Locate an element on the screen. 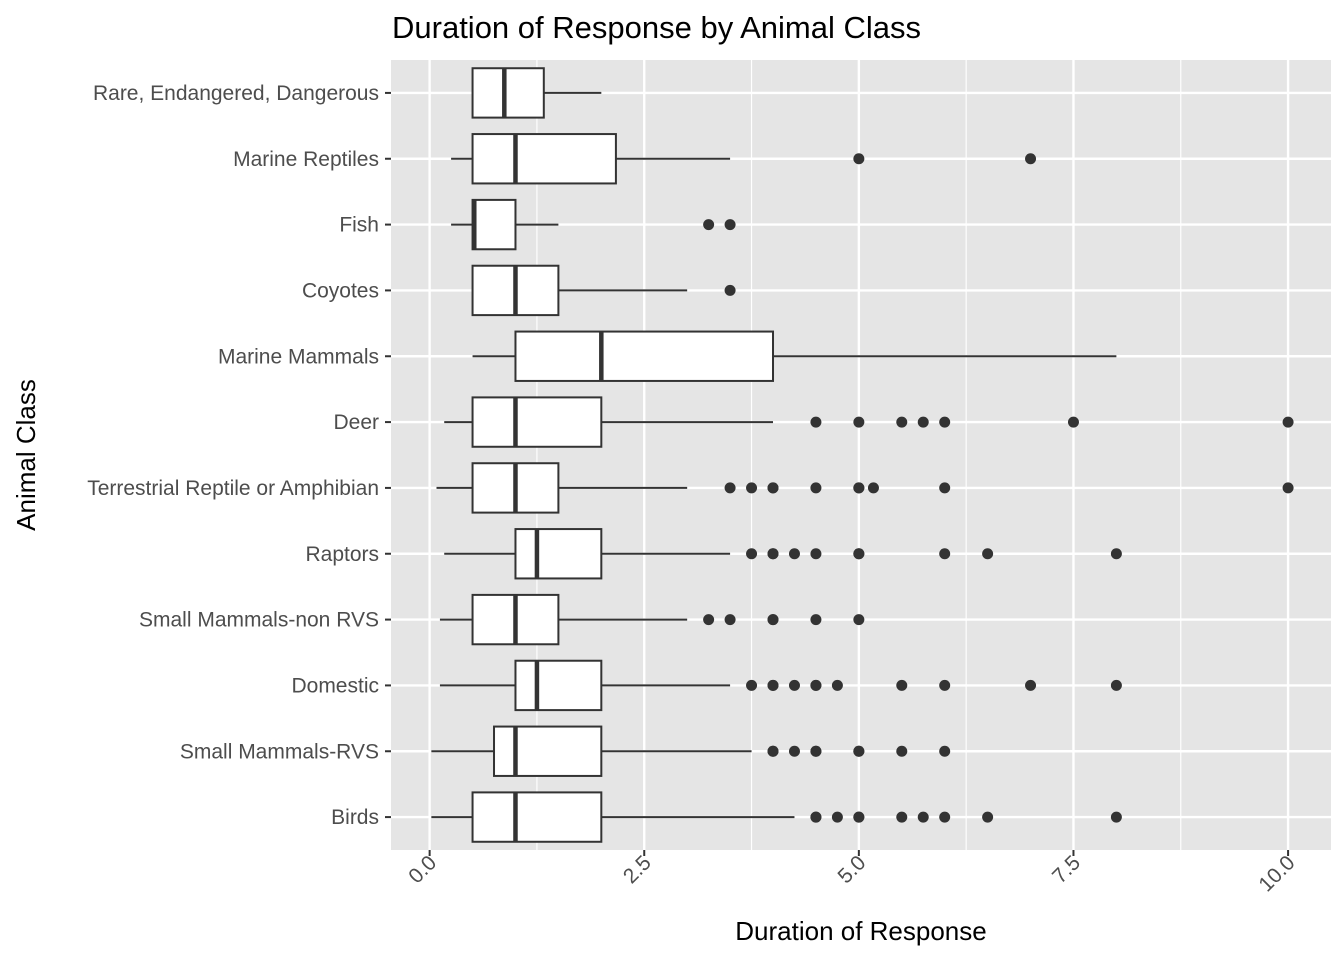 Image resolution: width=1344 pixels, height=960 pixels. box-birds is located at coordinates (776, 817).